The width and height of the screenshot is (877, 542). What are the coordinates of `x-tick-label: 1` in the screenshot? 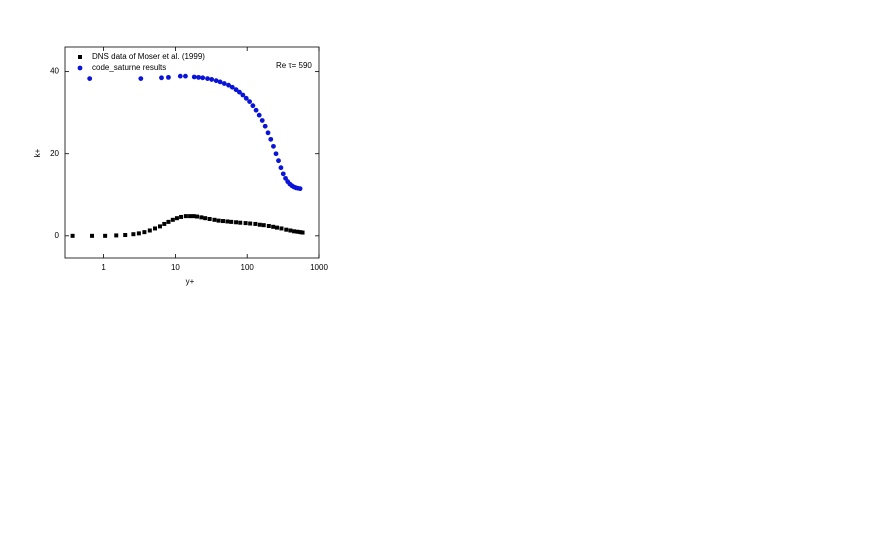 It's located at (103, 267).